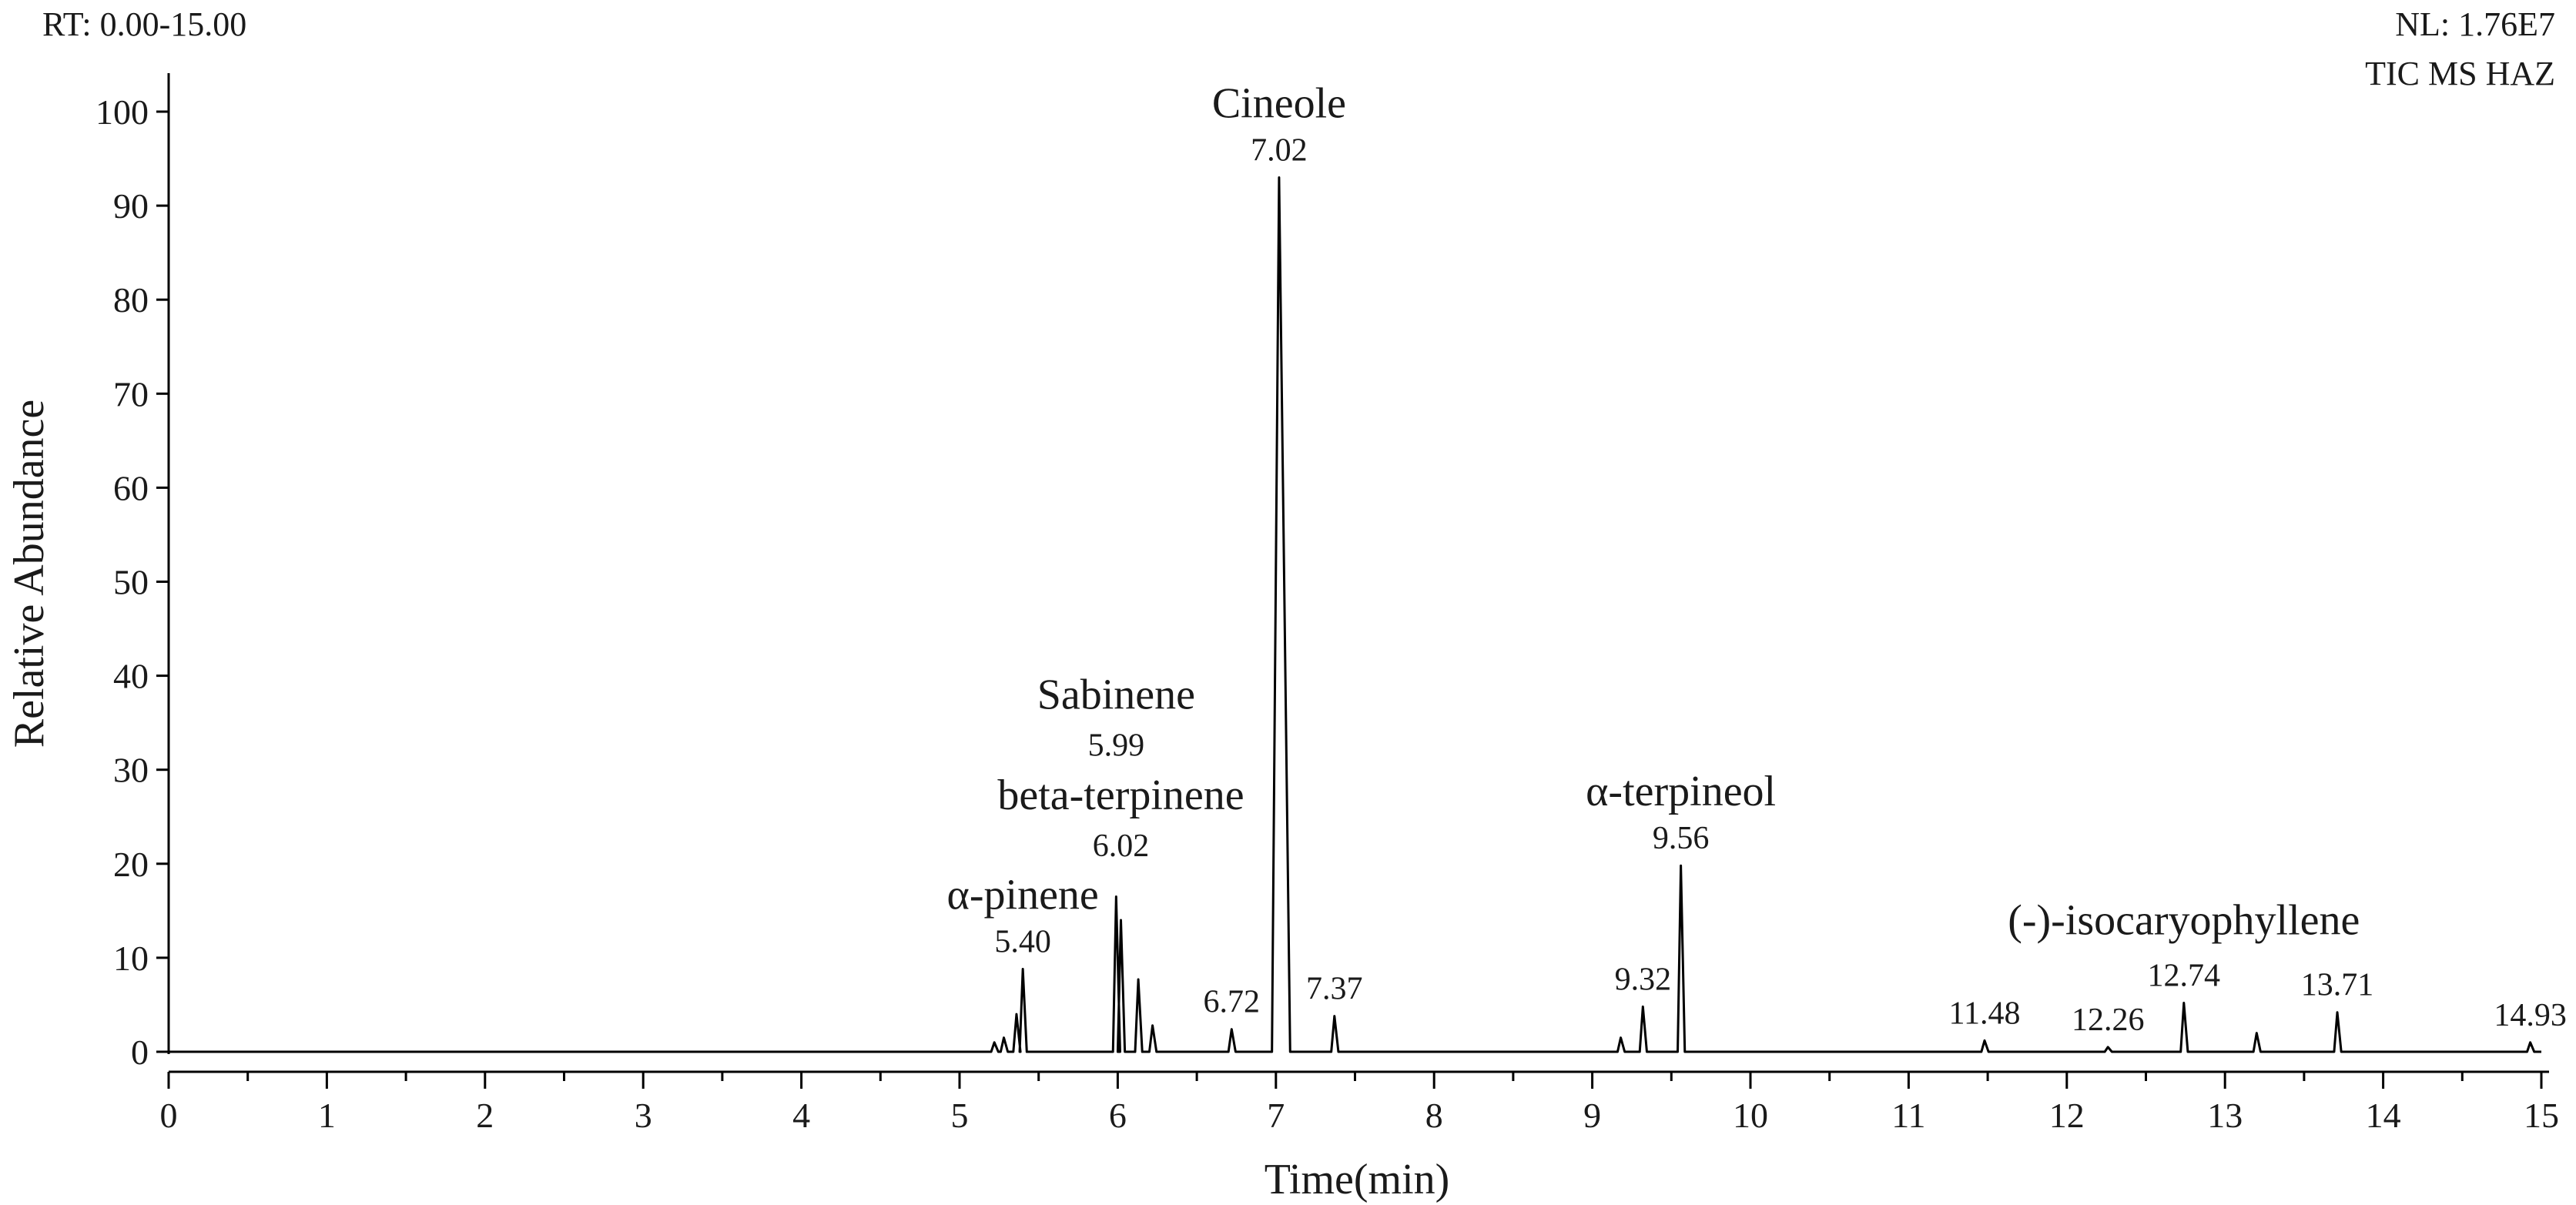  I want to click on peak-name-label: (-)-isocaryophyllene, so click(2184, 920).